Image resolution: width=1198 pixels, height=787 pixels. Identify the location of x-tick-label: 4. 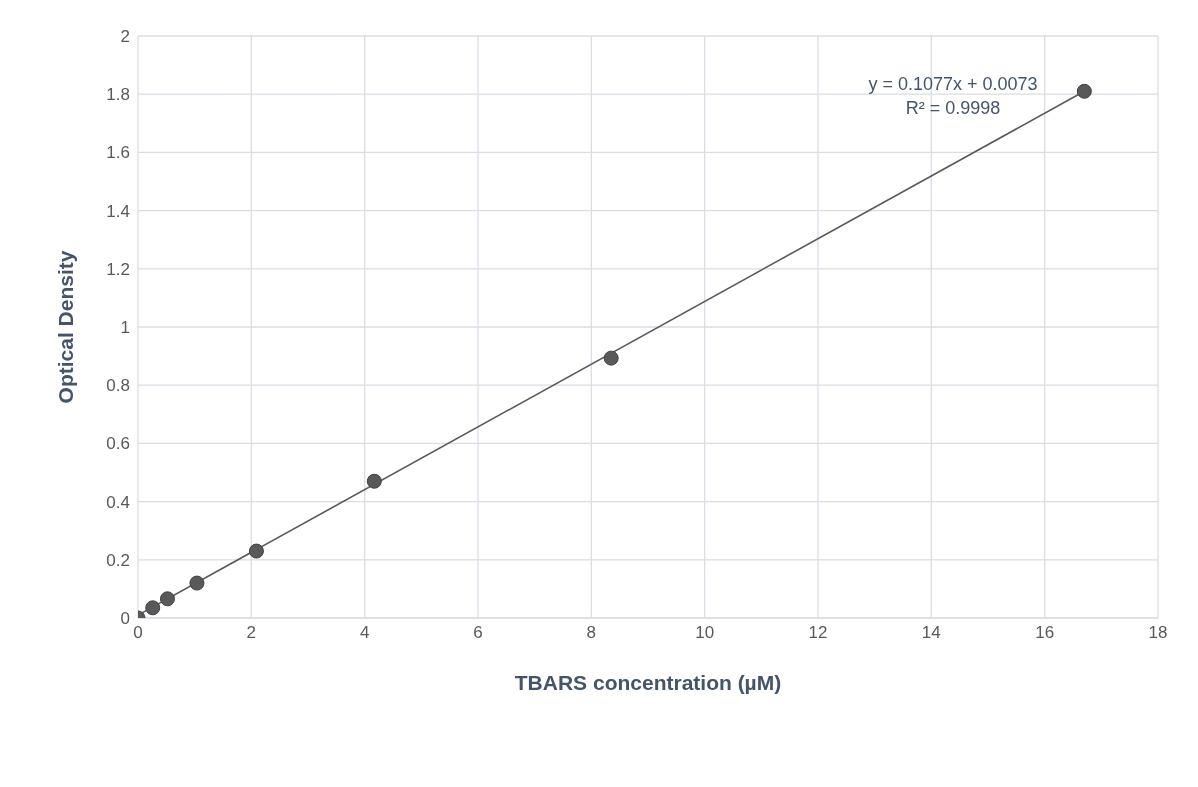
(364, 633).